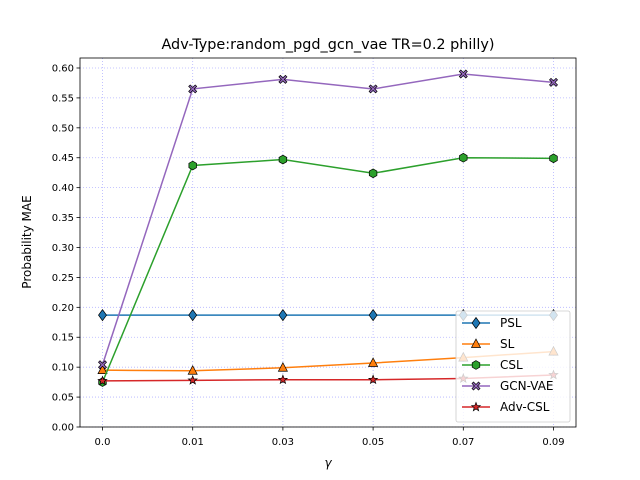 The image size is (640, 480). I want to click on y-tick-label: 0.00, so click(63, 428).